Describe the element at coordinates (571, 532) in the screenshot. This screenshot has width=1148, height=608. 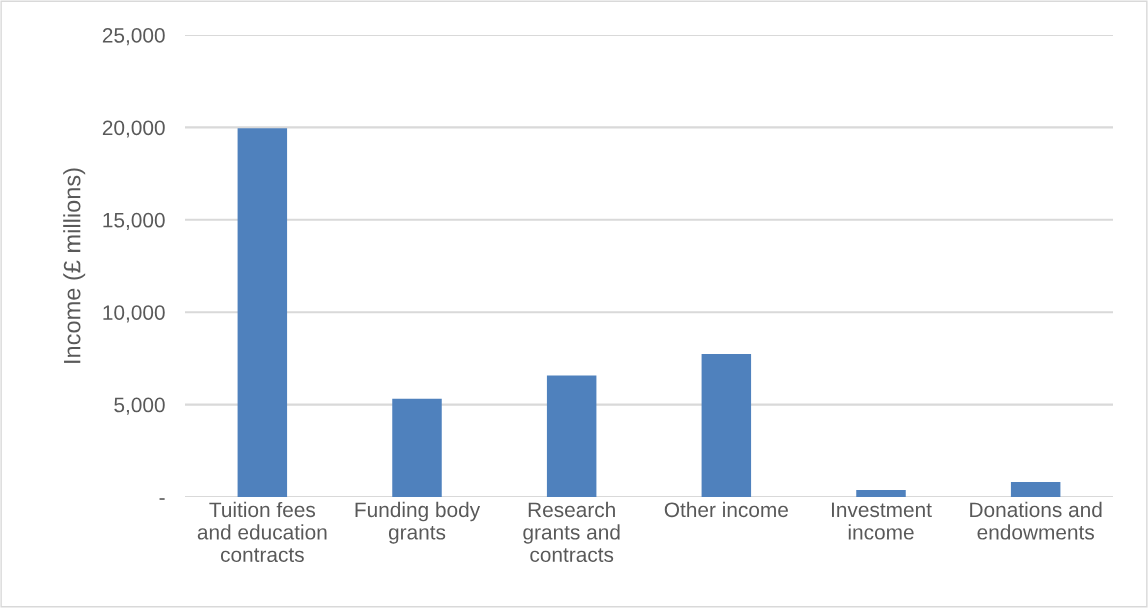
I see `x-tick-label: Research grants and contracts` at that location.